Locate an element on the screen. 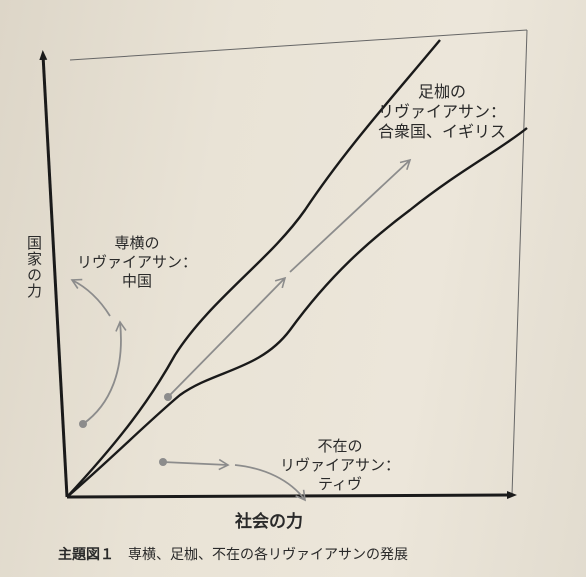  despotic-label-line-2: リヴァイアサン： is located at coordinates (136, 262).